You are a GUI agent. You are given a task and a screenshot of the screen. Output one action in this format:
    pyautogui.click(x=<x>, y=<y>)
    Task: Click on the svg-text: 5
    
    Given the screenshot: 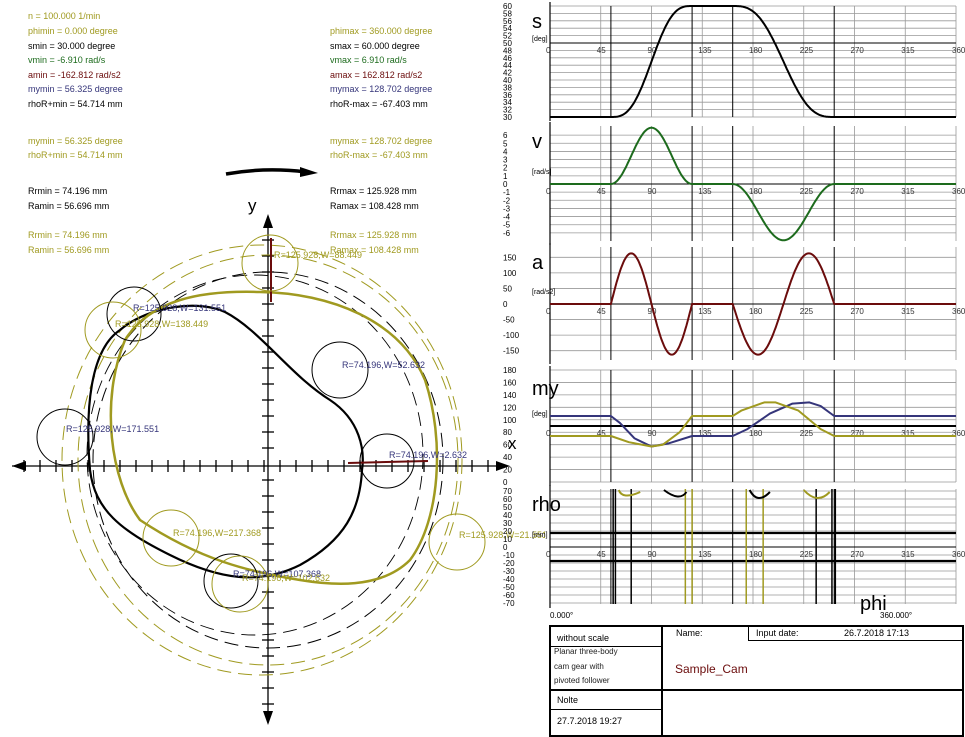 What is the action you would take?
    pyautogui.click(x=505, y=143)
    